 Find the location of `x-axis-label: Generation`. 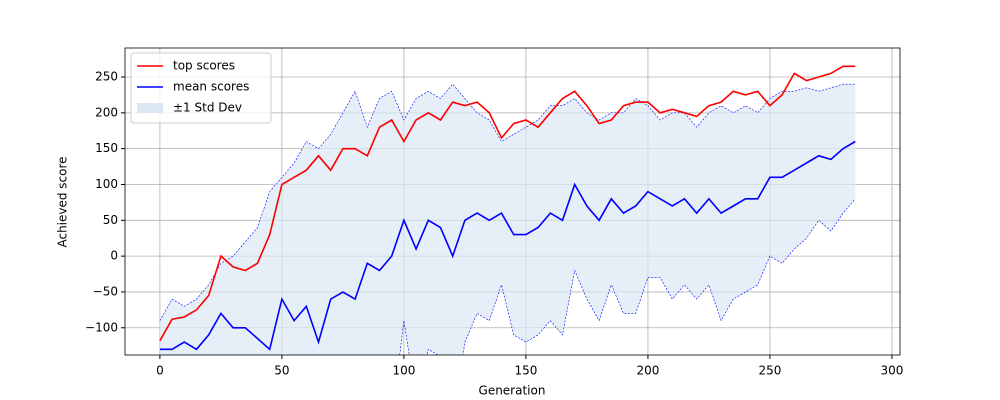

x-axis-label: Generation is located at coordinates (512, 391).